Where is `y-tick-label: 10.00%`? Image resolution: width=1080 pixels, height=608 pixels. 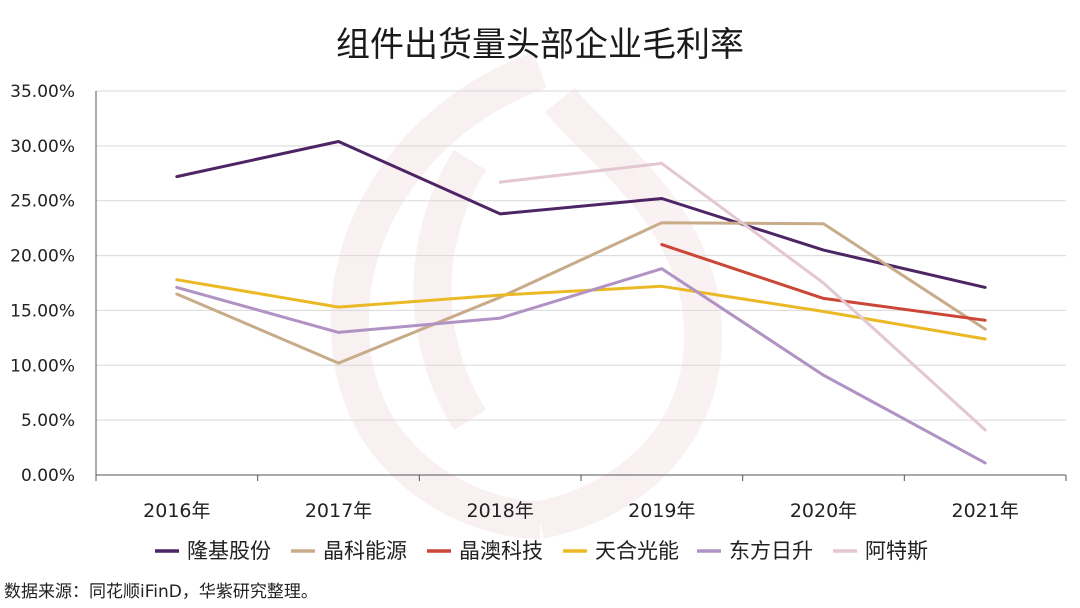 y-tick-label: 10.00% is located at coordinates (42, 366).